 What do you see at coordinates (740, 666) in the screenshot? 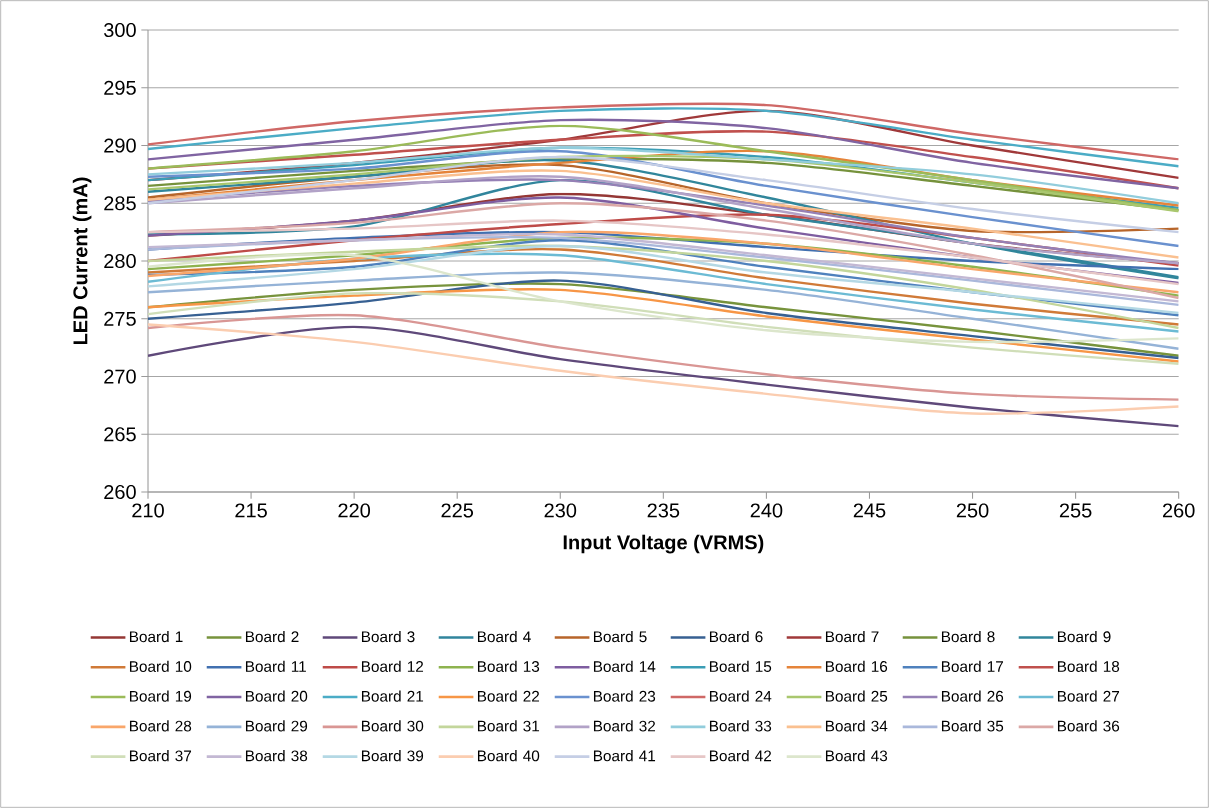
I see `legend-label: Board 15` at bounding box center [740, 666].